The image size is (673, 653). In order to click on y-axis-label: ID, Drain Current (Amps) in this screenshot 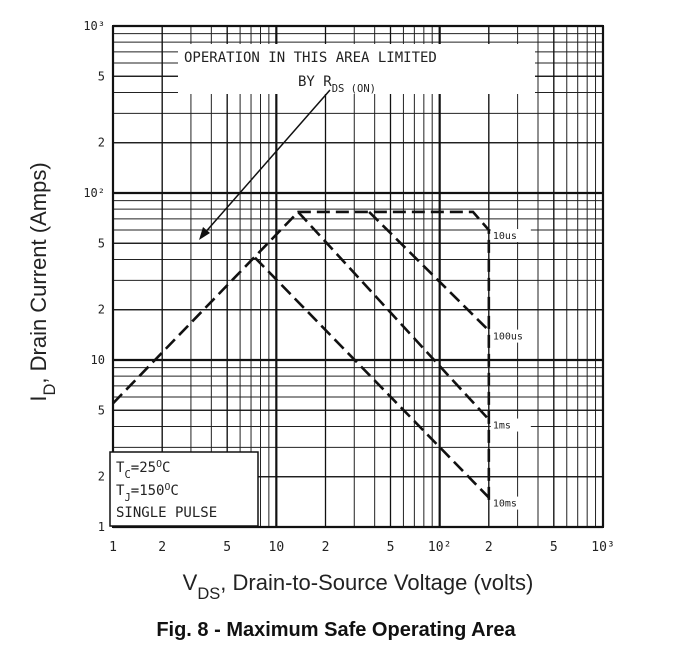, I will do `click(42, 281)`.